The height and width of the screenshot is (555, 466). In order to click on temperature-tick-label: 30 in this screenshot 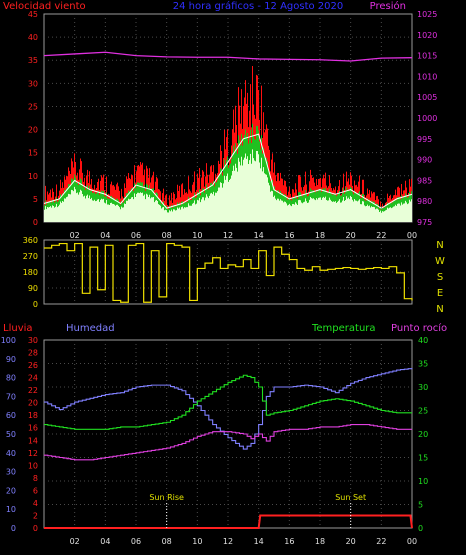, I will do `click(423, 387)`.